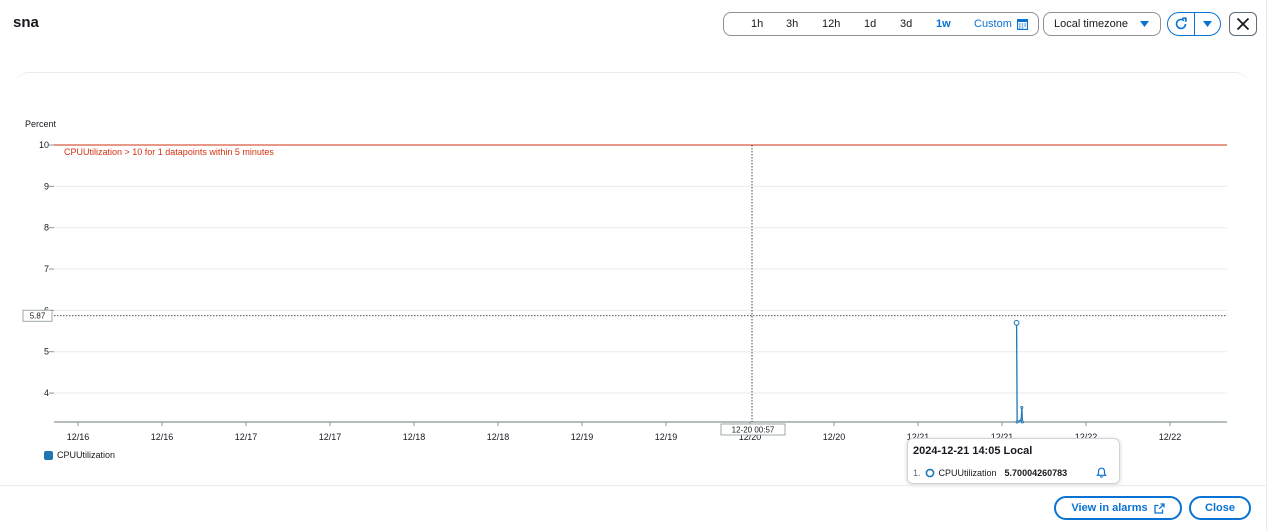  Describe the element at coordinates (993, 24) in the screenshot. I see `custom-label: Custom` at that location.